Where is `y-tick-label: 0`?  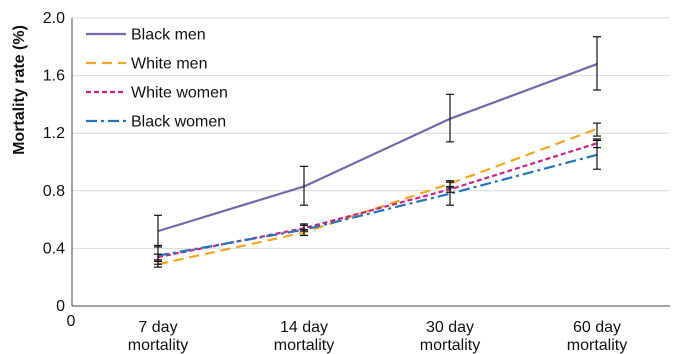
y-tick-label: 0 is located at coordinates (60, 306).